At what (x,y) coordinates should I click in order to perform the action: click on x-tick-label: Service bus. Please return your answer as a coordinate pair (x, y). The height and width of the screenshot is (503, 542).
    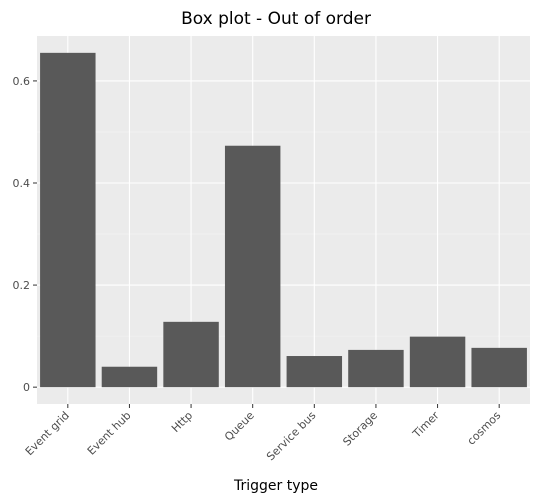
    Looking at the image, I should click on (291, 436).